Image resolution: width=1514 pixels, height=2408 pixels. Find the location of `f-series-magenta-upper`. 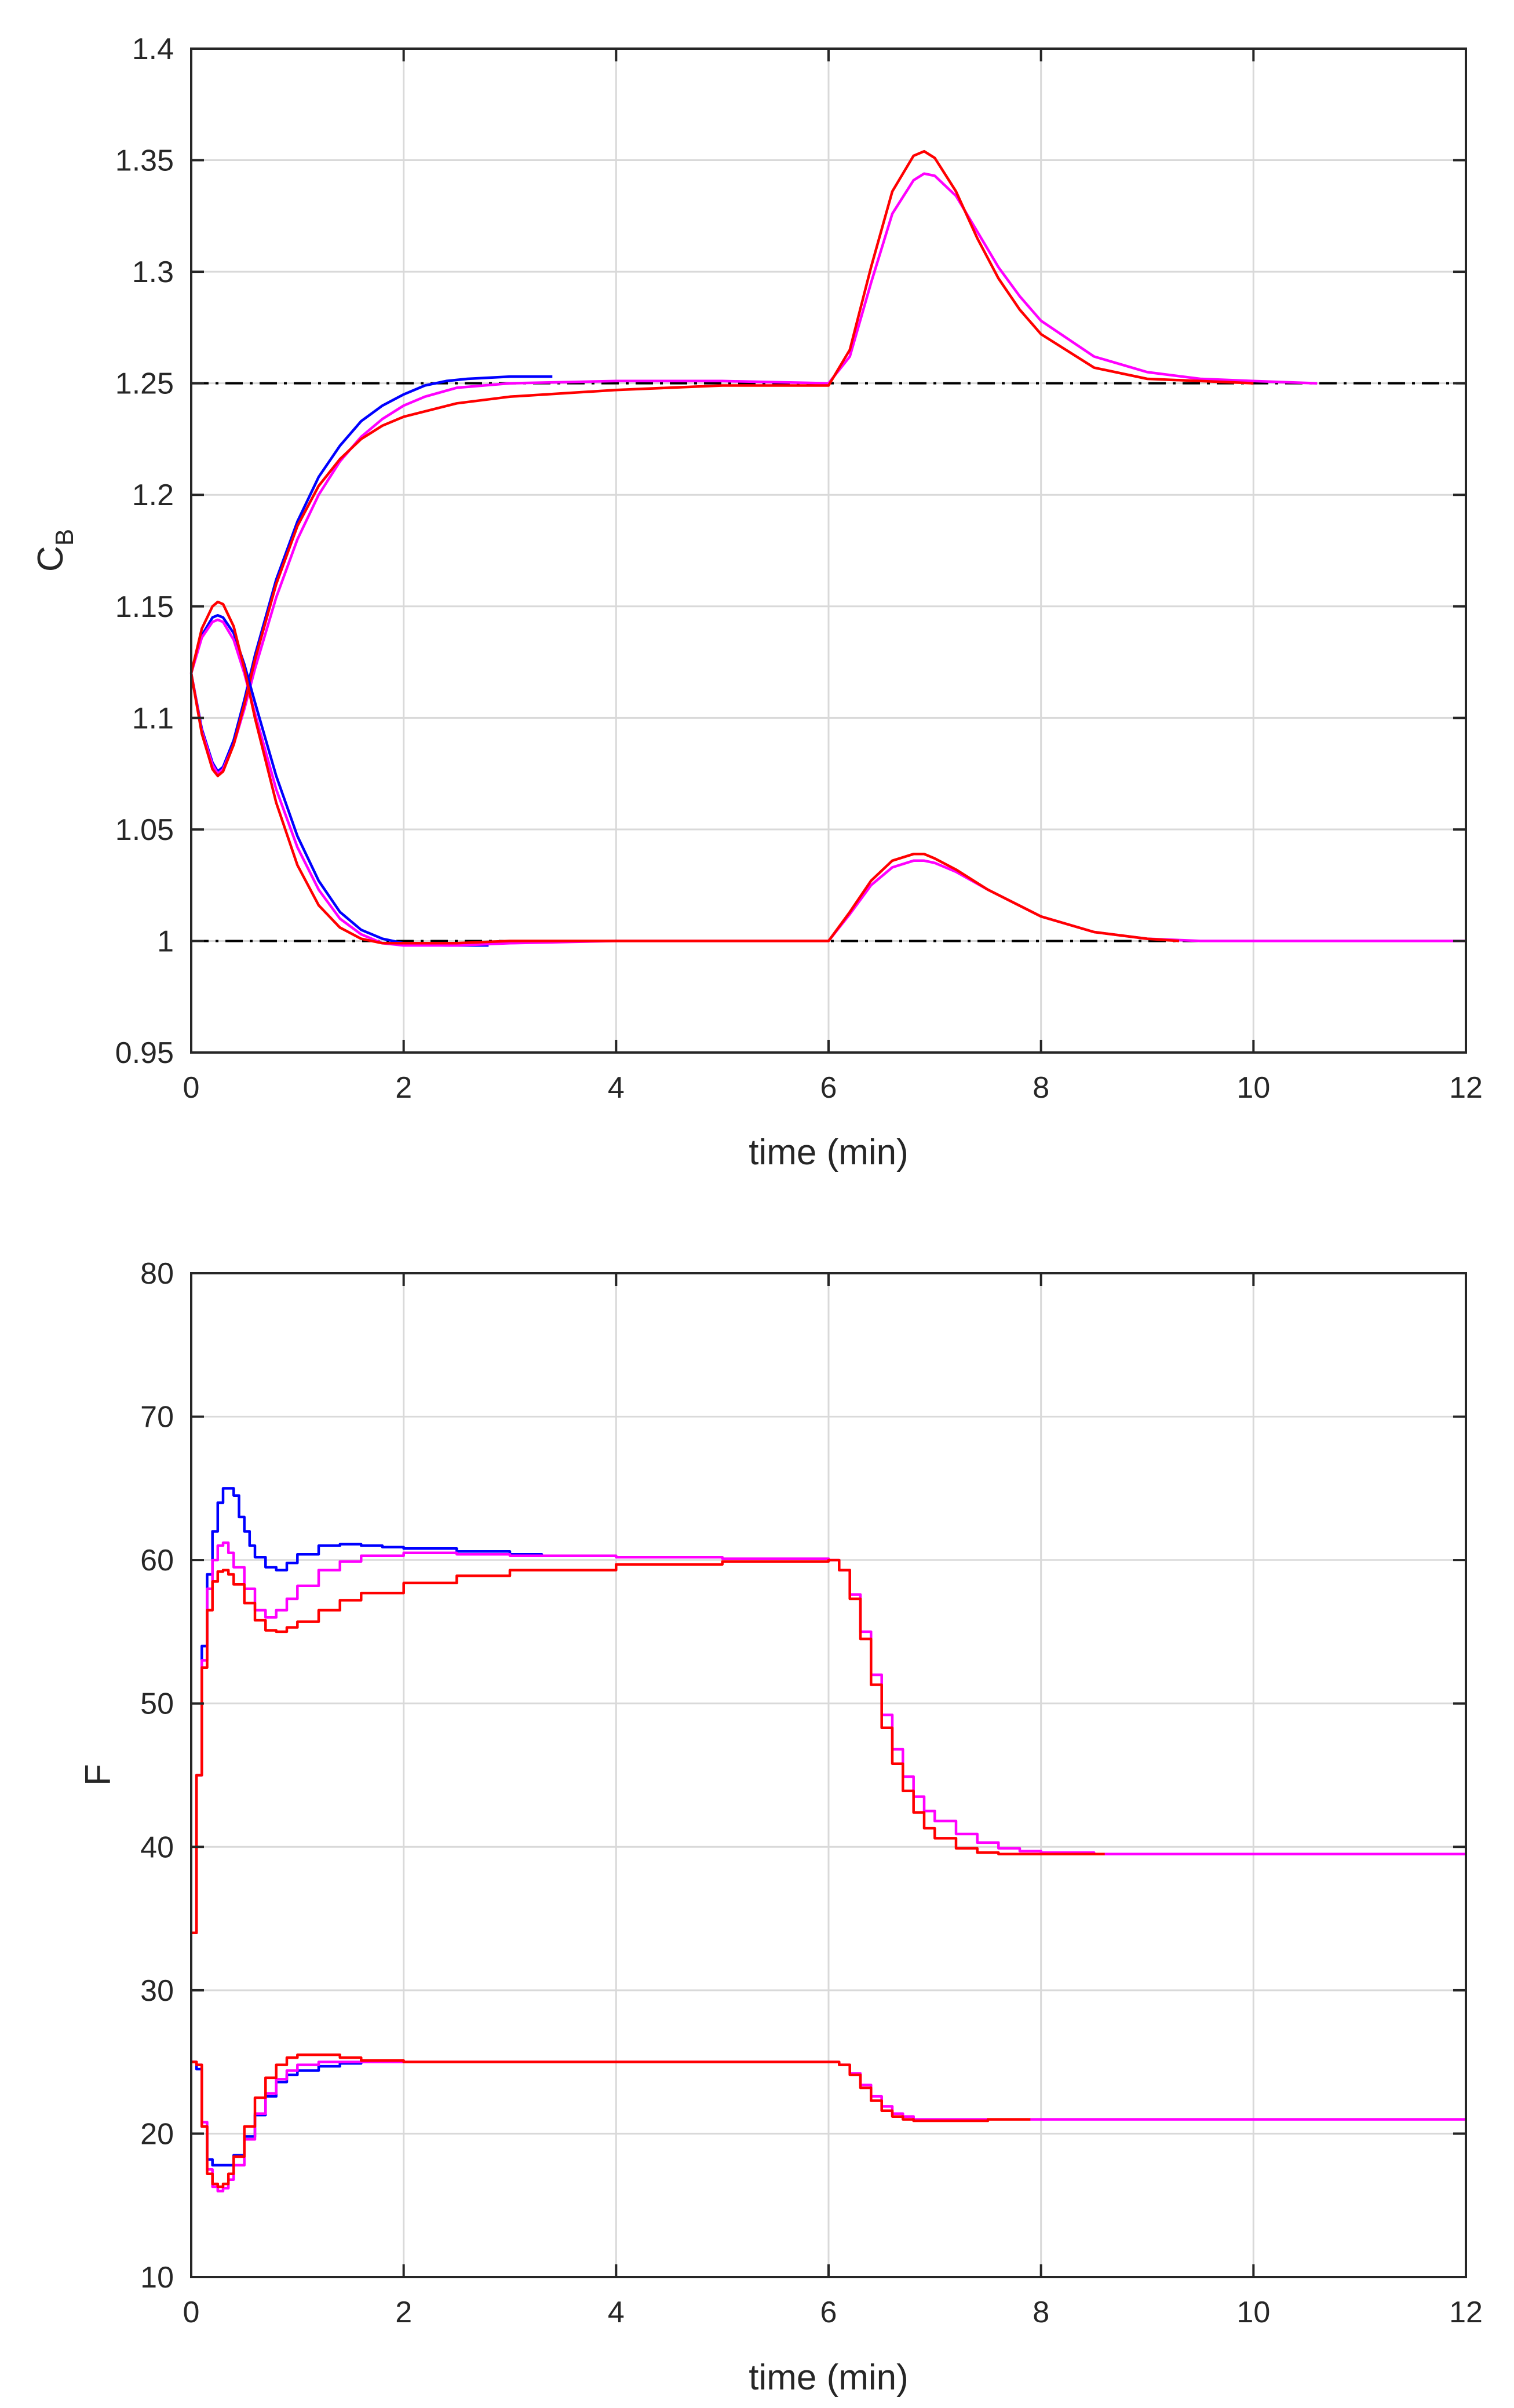

f-series-magenta-upper is located at coordinates (828, 1738).